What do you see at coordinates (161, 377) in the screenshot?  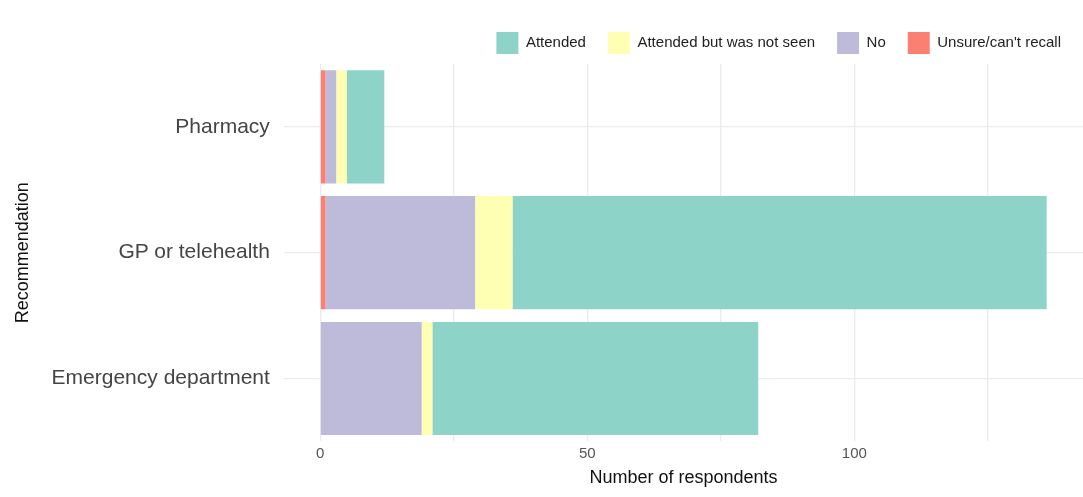 I see `y-tick-label: Emergency department` at bounding box center [161, 377].